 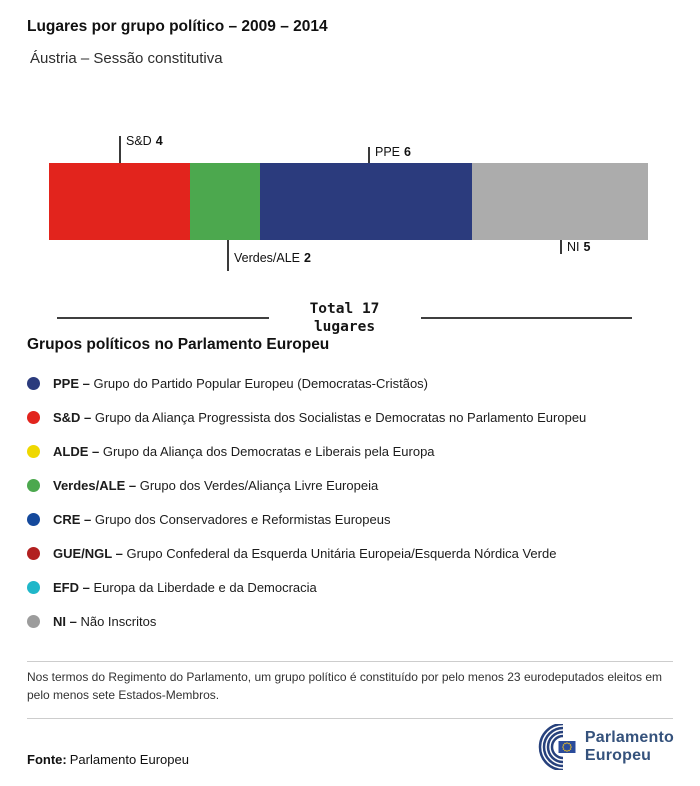 What do you see at coordinates (618, 755) in the screenshot?
I see `ep-logo-text-line2: Europeu` at bounding box center [618, 755].